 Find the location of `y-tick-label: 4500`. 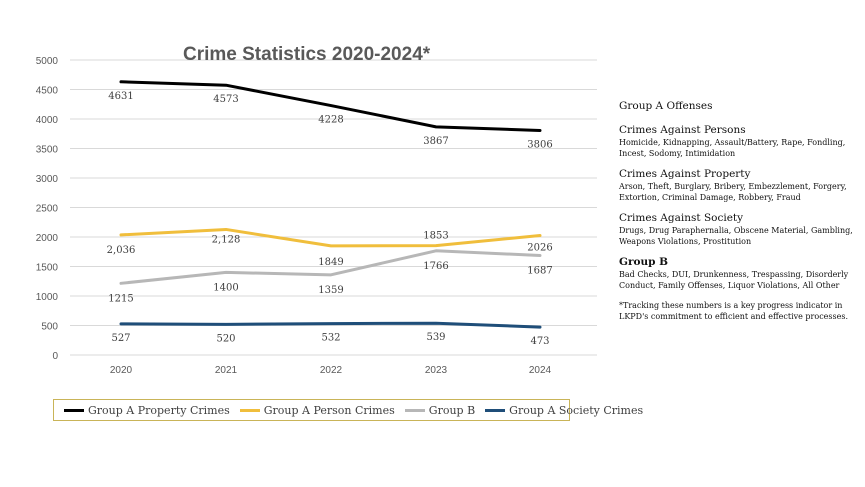

y-tick-label: 4500 is located at coordinates (47, 91).